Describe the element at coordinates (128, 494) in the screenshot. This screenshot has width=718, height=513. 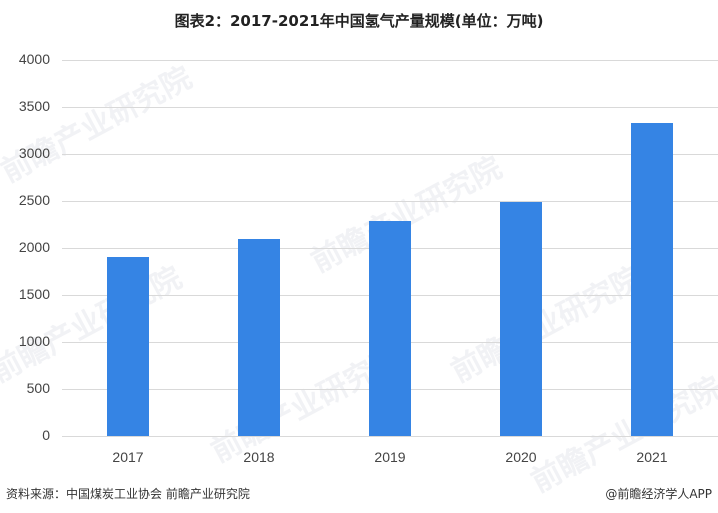
I see `source-note: 资料来源：中国煤炭工业协会 前瞻产业研究院` at that location.